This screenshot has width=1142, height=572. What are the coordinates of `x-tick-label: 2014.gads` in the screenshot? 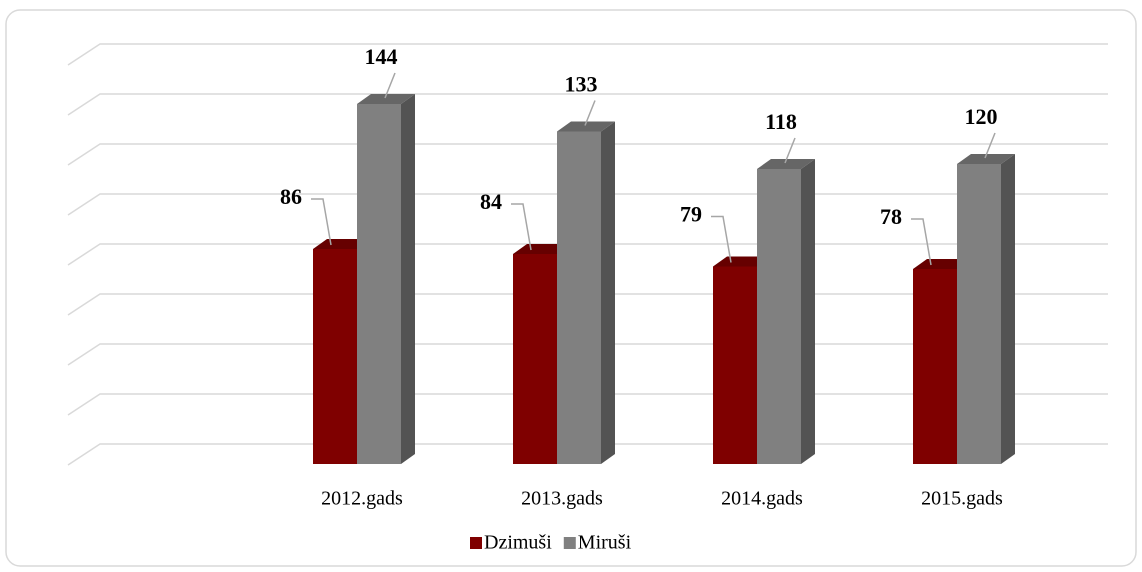 It's located at (762, 499).